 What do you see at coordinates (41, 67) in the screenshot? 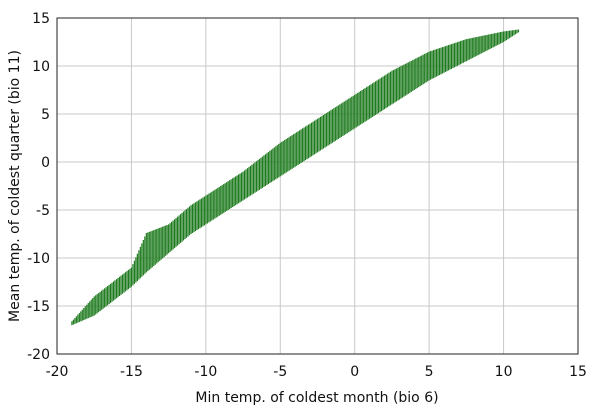
I see `y-tick-label: 10` at bounding box center [41, 67].